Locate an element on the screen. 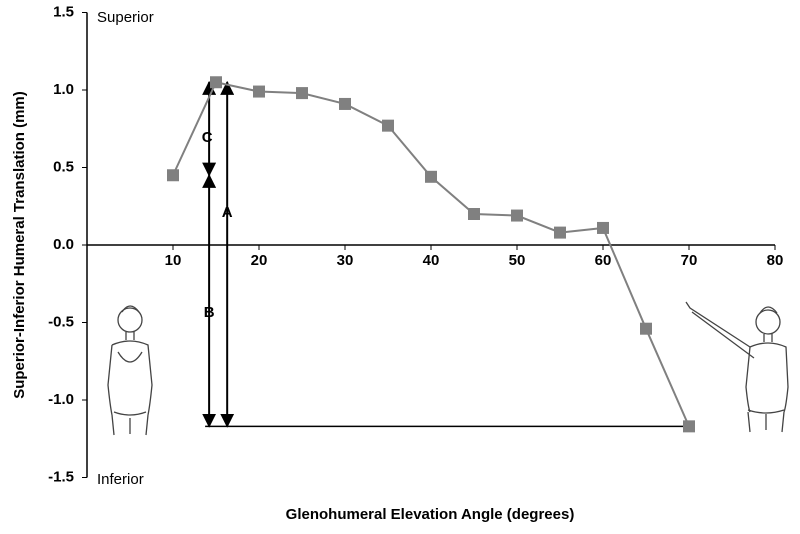  x-tick-label: 70 is located at coordinates (689, 260).